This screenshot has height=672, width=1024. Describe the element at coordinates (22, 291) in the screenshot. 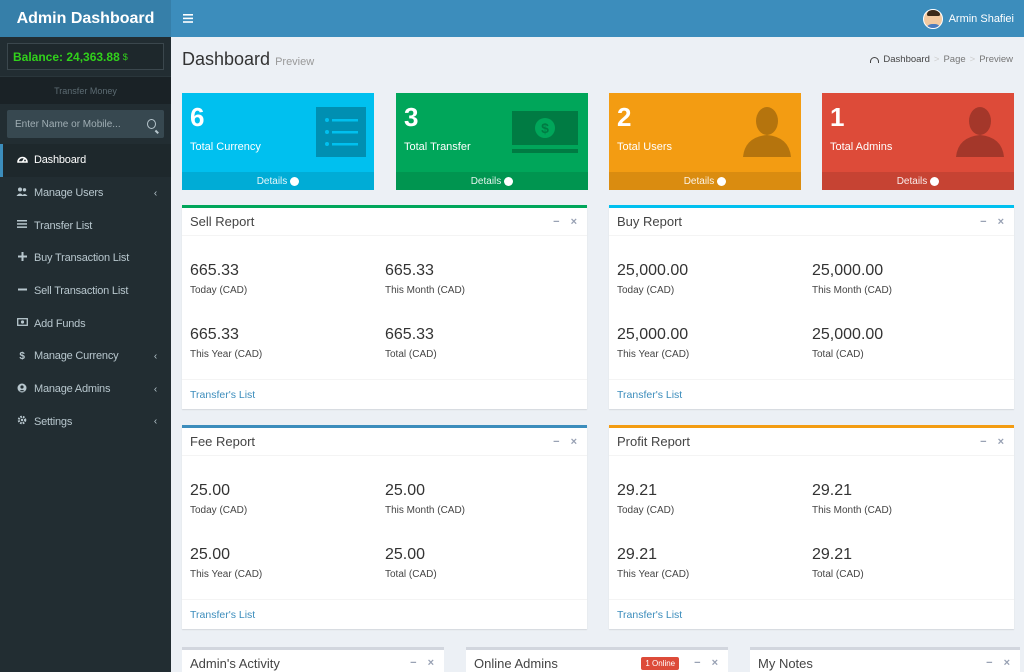

I see `minus-icon` at that location.